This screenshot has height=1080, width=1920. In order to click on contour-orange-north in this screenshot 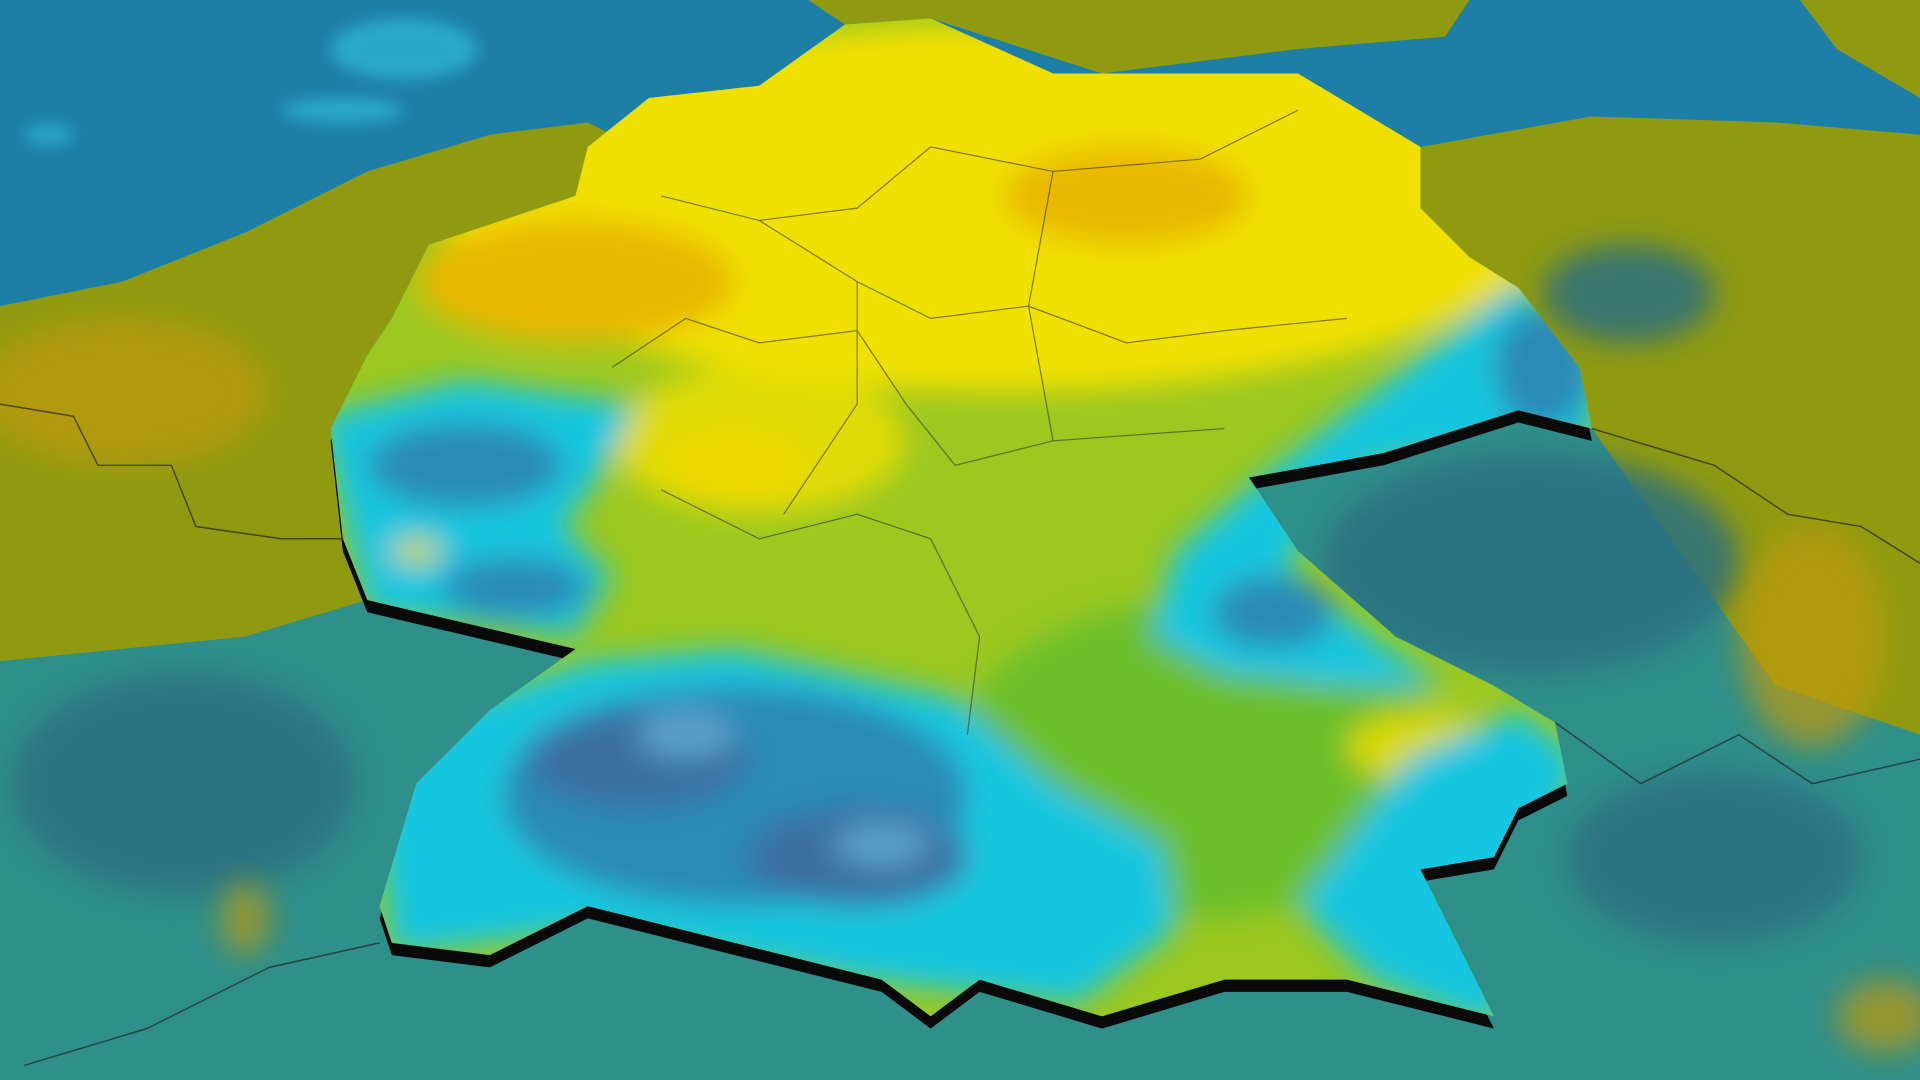, I will do `click(1126, 195)`.